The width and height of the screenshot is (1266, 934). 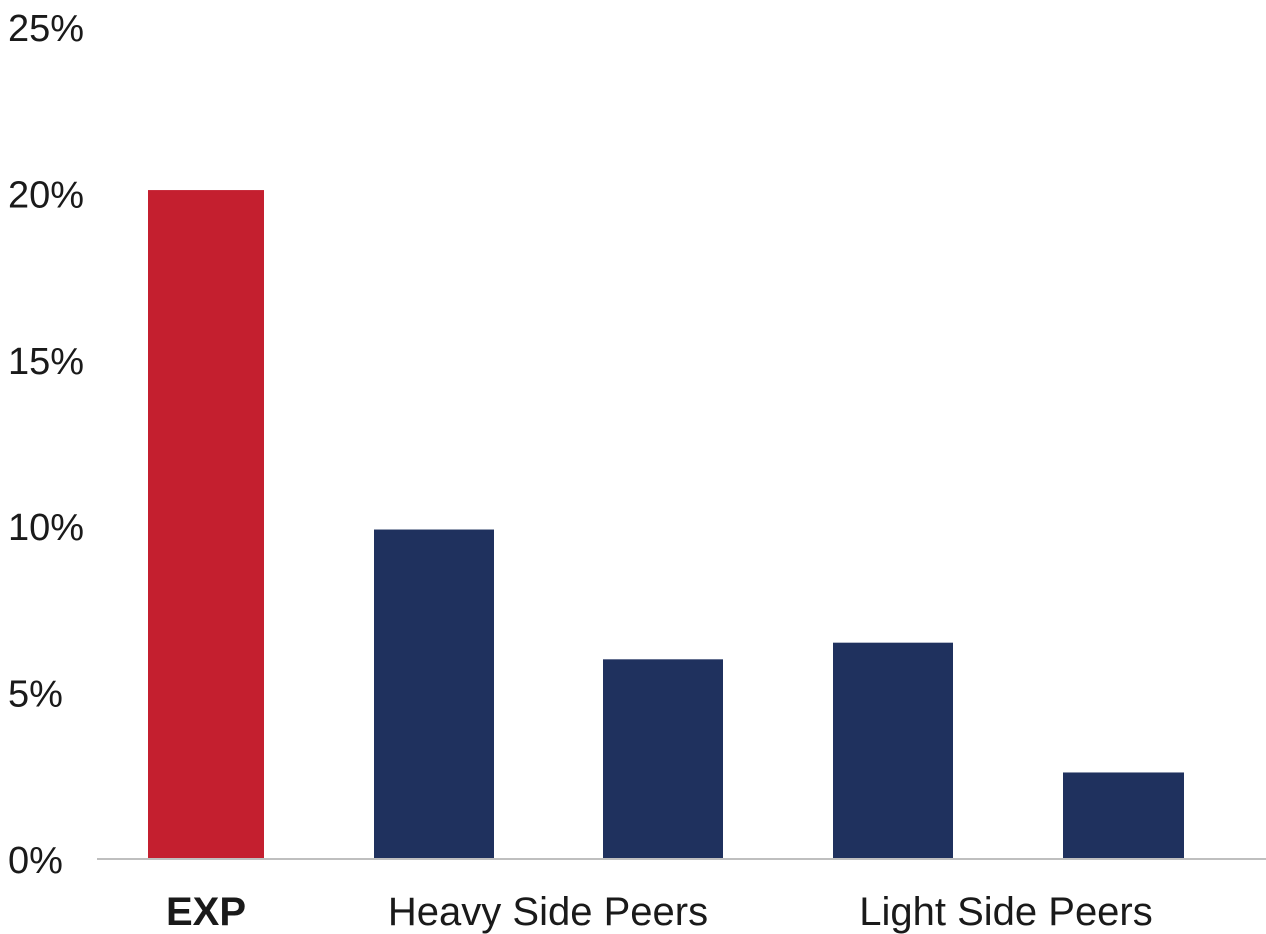 I want to click on y-tick-label: 20%, so click(x=46, y=195).